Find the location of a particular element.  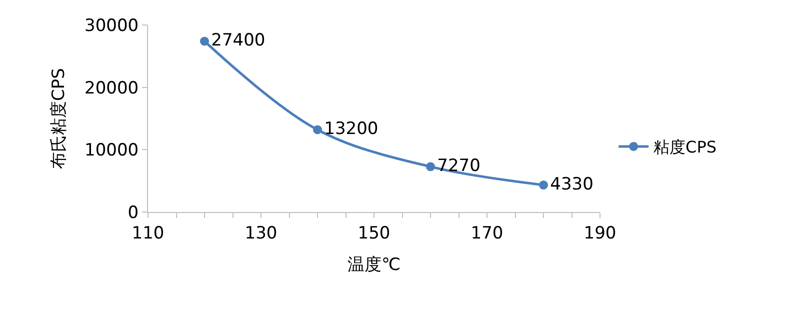

x-tick-label: 190 is located at coordinates (600, 233).